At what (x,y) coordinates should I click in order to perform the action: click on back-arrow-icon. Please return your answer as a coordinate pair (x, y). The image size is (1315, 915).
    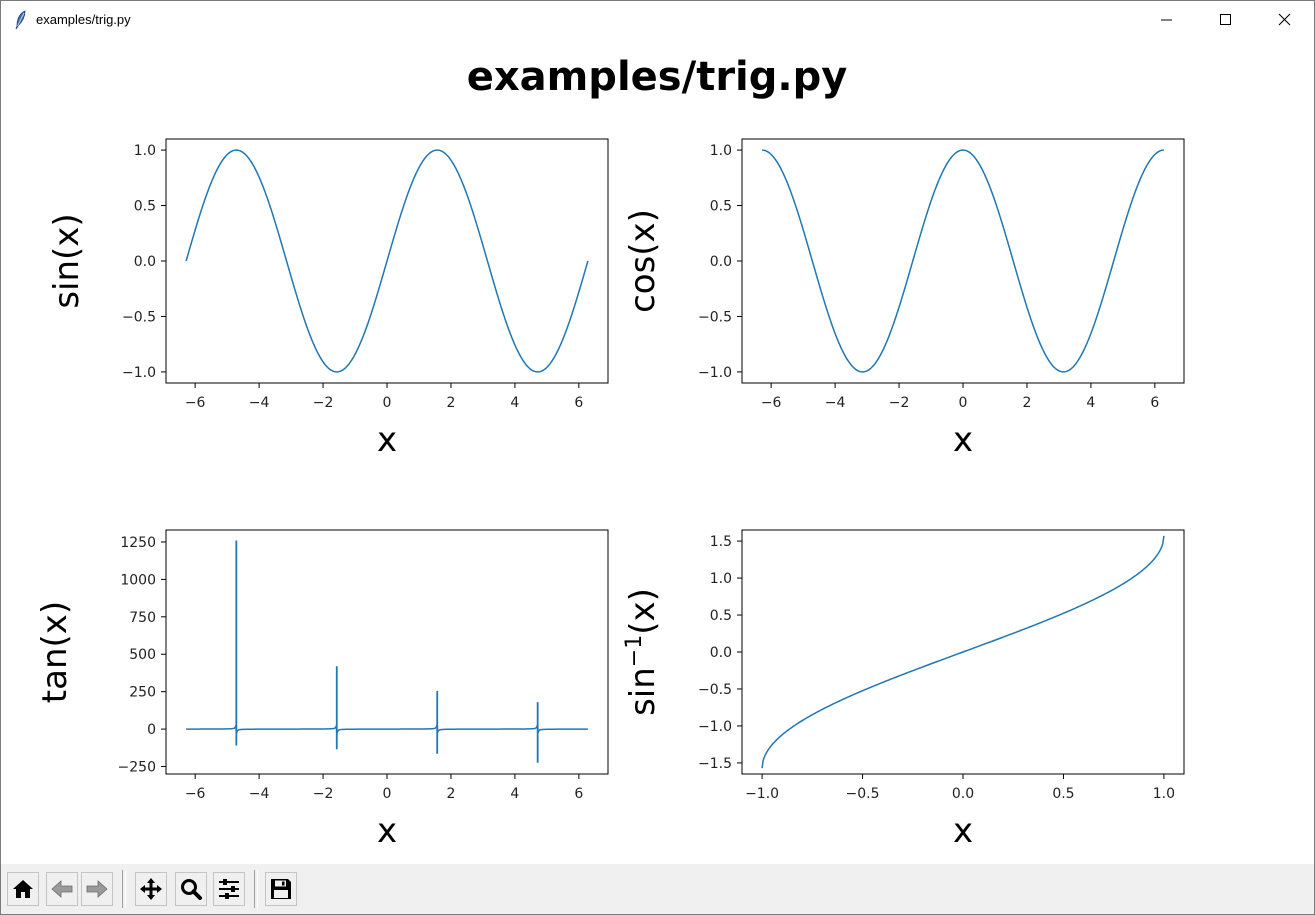
    Looking at the image, I should click on (62, 889).